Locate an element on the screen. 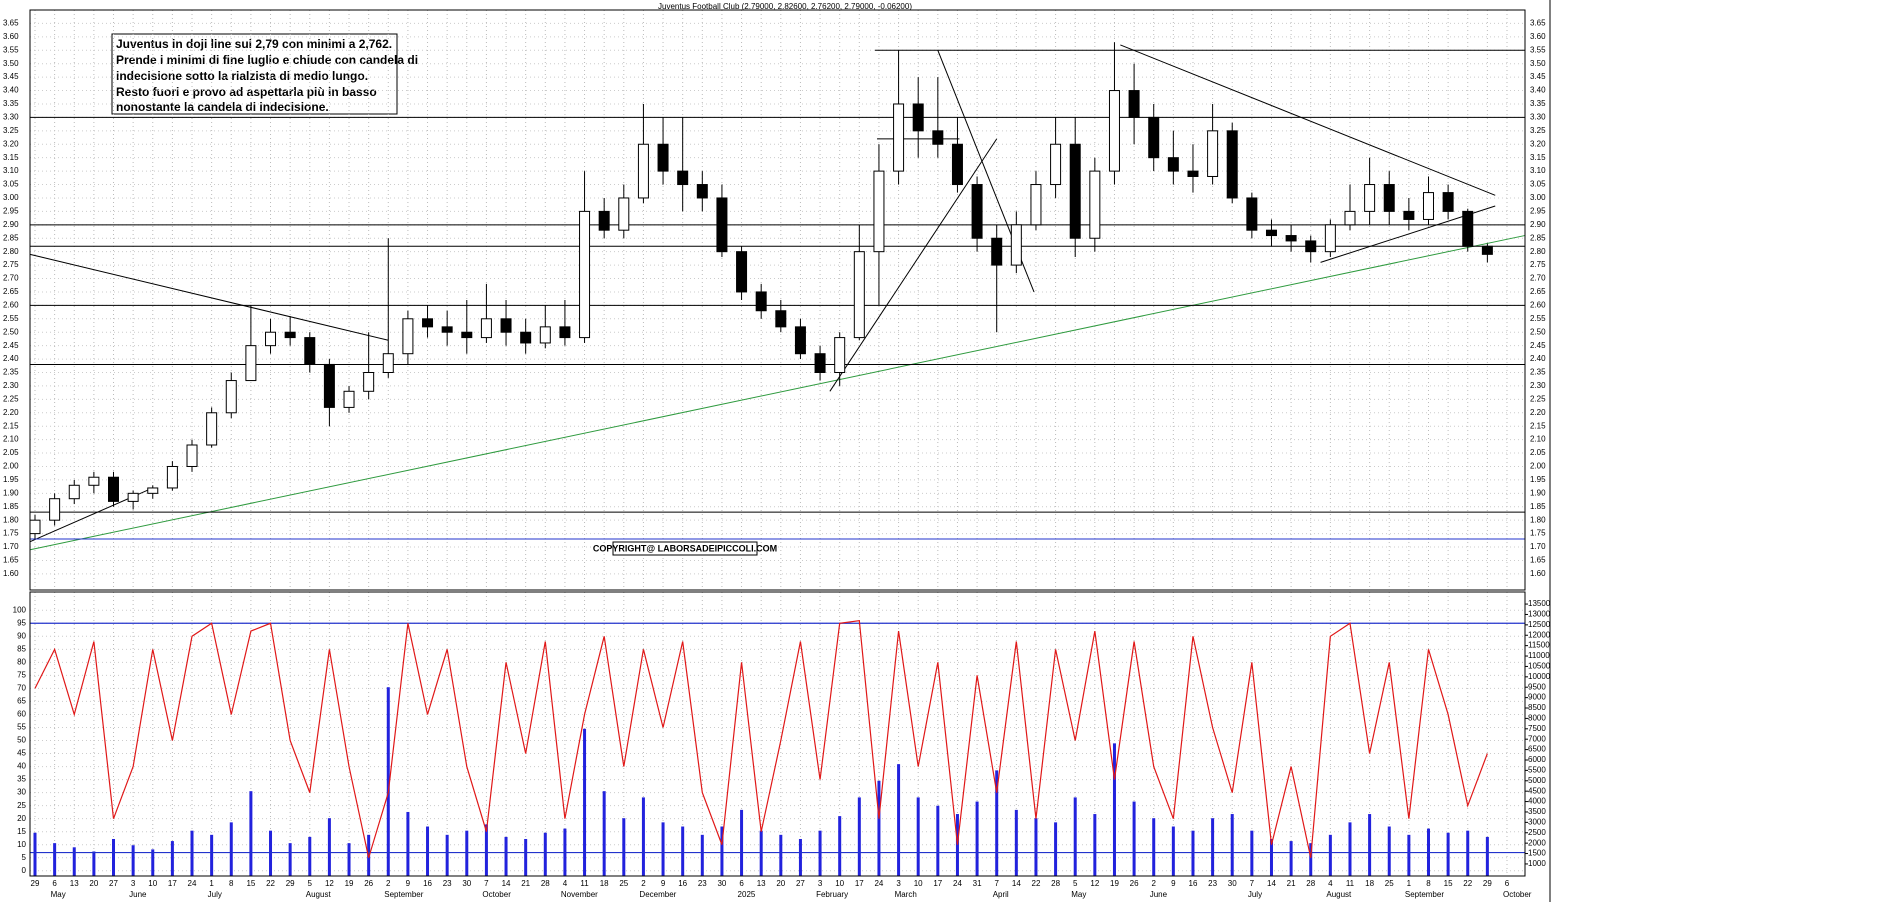 Image resolution: width=1890 pixels, height=902 pixels. x-tick-label: 4 is located at coordinates (1330, 883).